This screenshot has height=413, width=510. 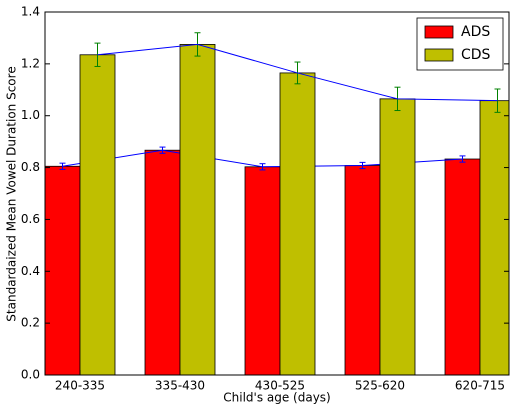 I want to click on legend-label: CDS, so click(x=476, y=55).